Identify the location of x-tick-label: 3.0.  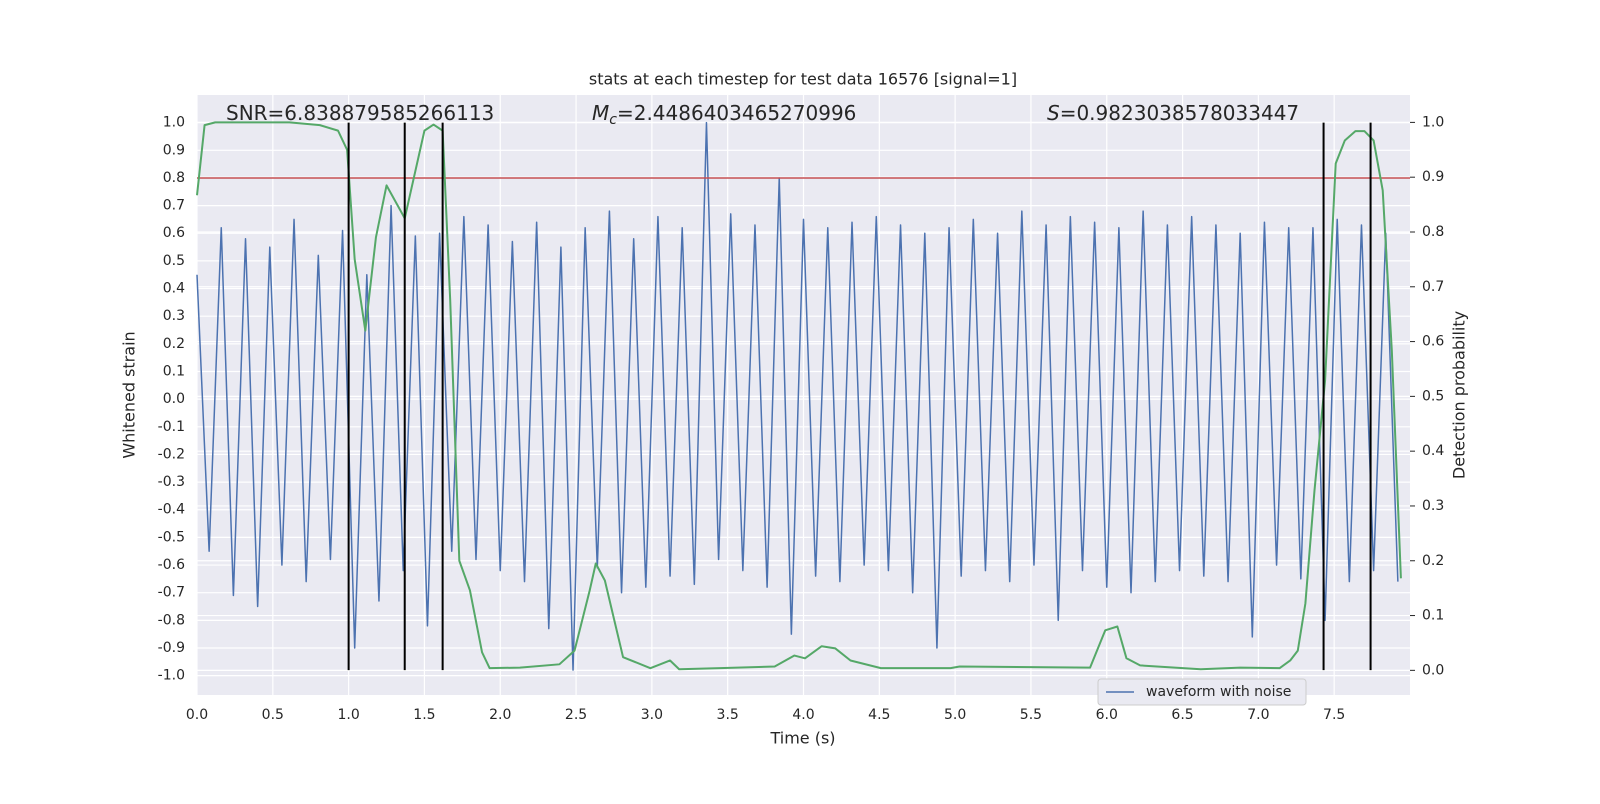
(652, 715).